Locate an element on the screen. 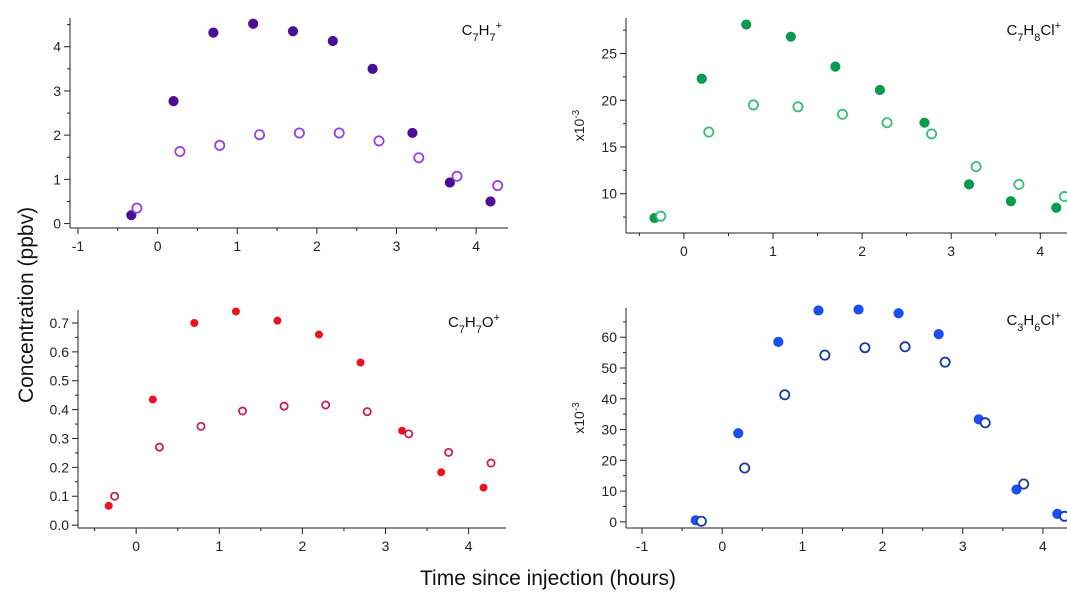 The image size is (1067, 602). y-tick-label: 15 is located at coordinates (609, 147).